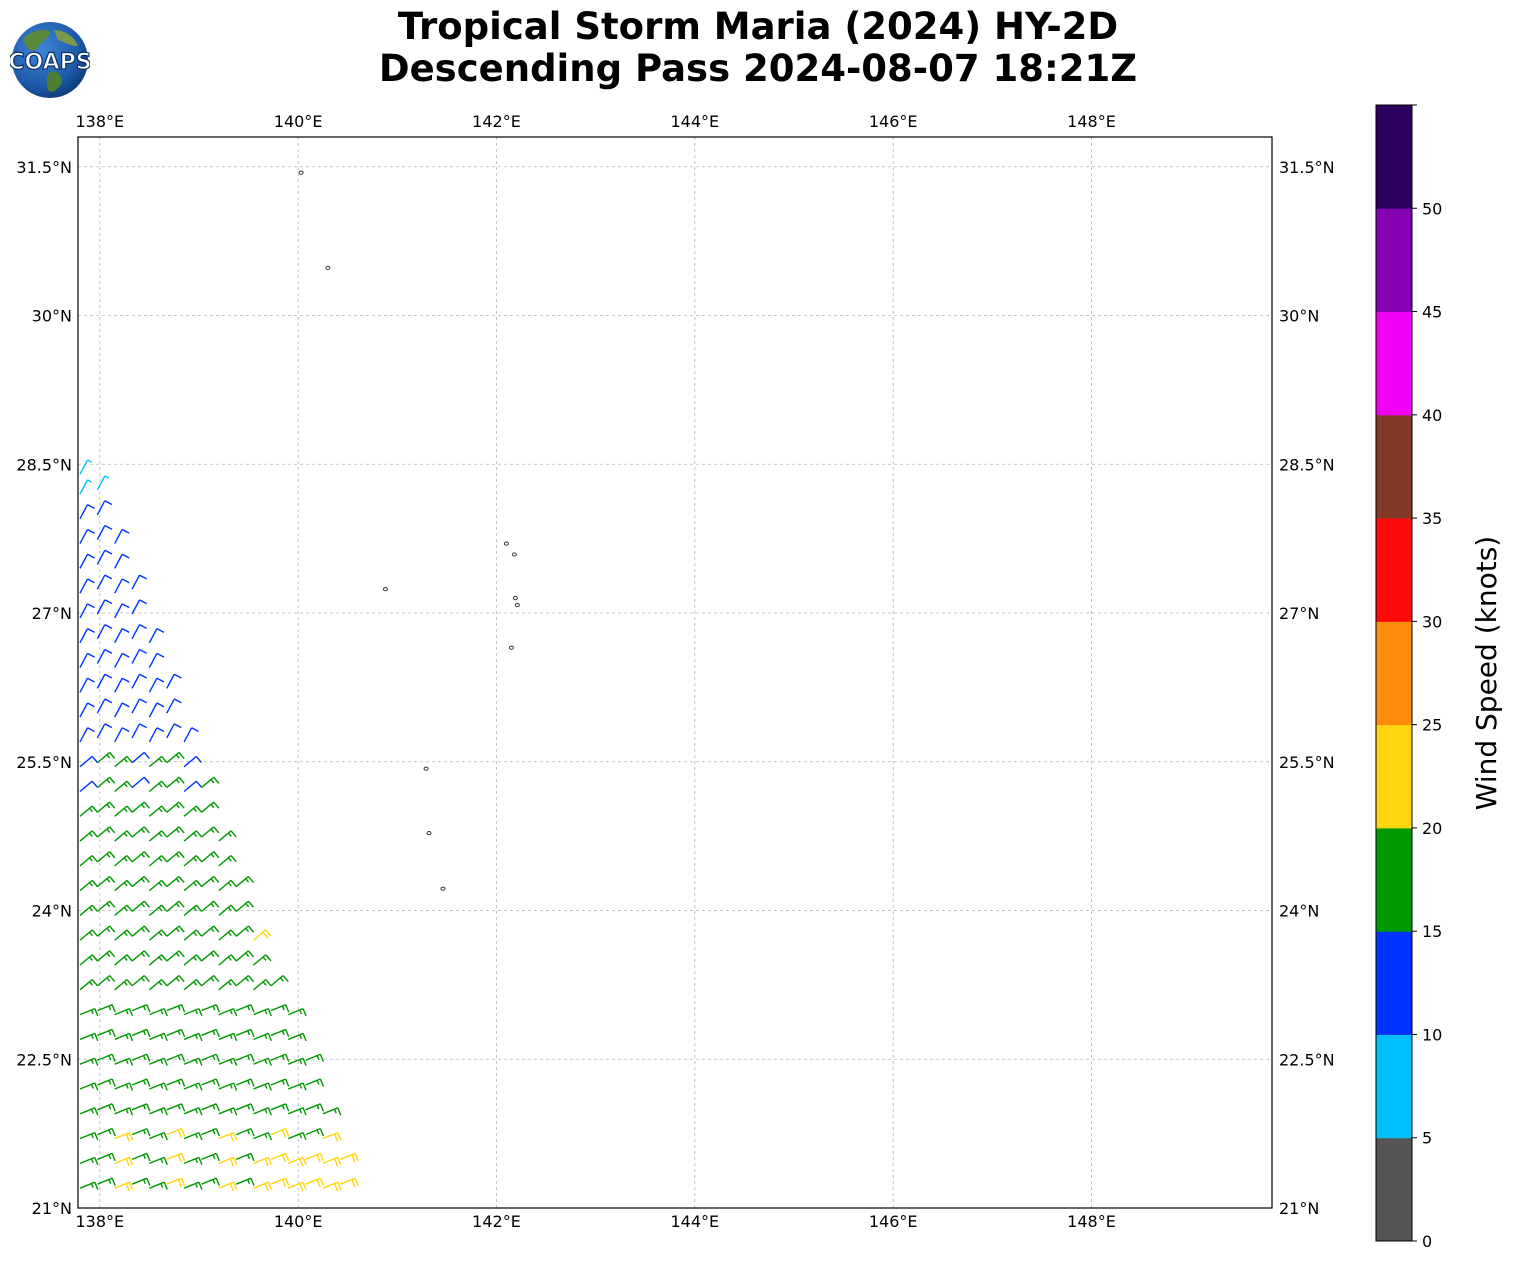 This screenshot has height=1264, width=1513. I want to click on colorbar-tick-label: 30, so click(1432, 621).